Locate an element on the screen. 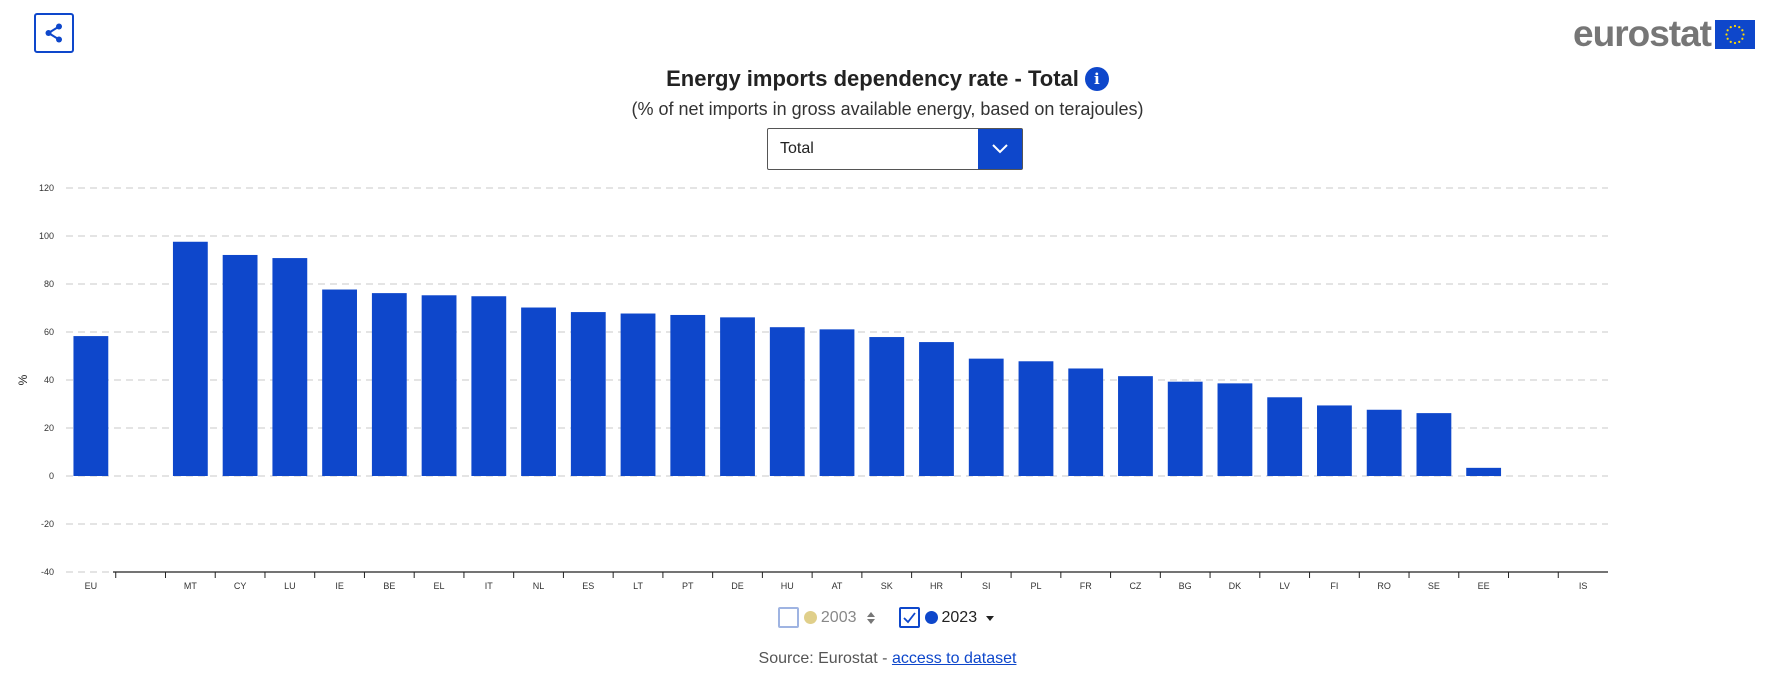 Image resolution: width=1775 pixels, height=675 pixels. bar-cy is located at coordinates (240, 365).